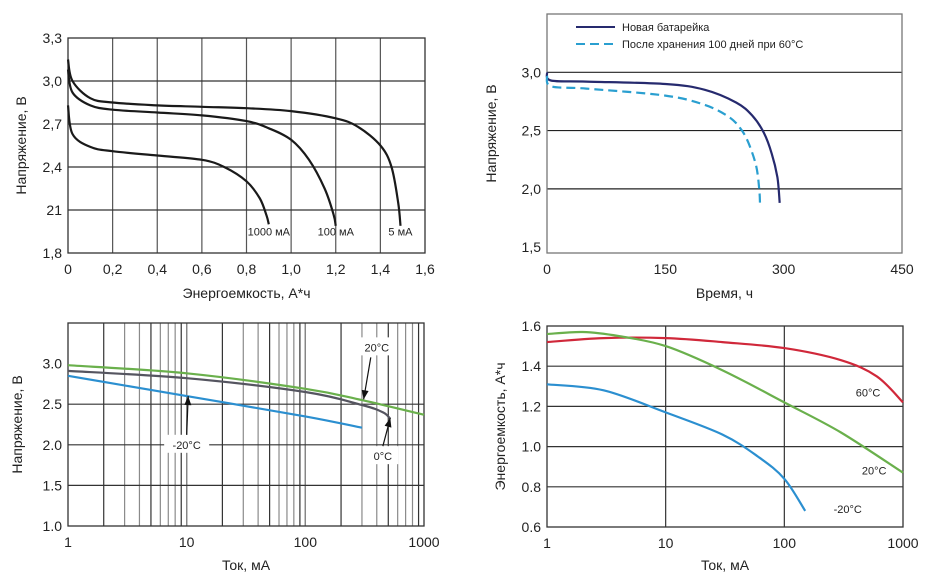  What do you see at coordinates (381, 269) in the screenshot?
I see `x-tick-label: 1,4` at bounding box center [381, 269].